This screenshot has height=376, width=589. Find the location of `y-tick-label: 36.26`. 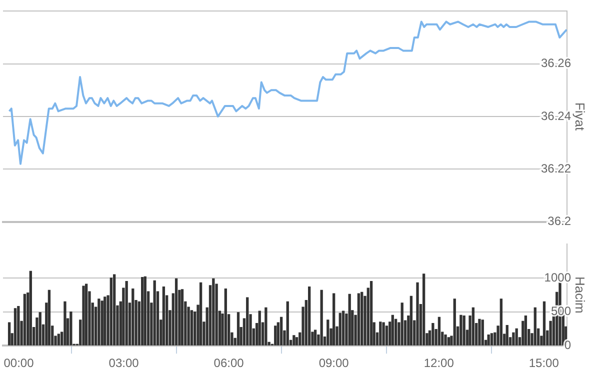

y-tick-label: 36.26 is located at coordinates (556, 63).